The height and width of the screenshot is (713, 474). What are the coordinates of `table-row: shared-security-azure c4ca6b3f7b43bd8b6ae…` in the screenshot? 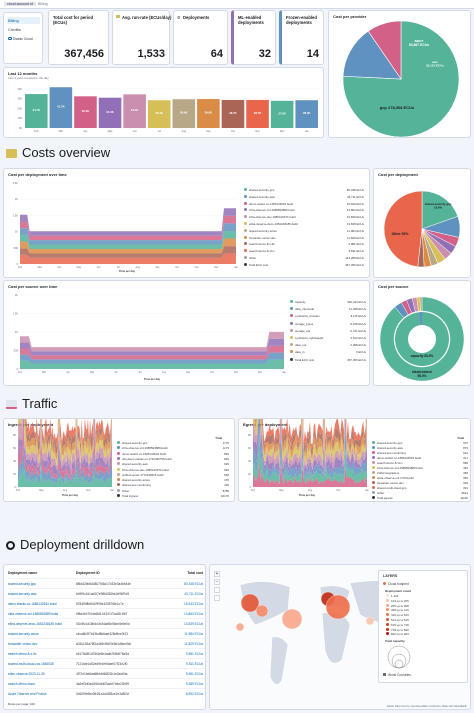 It's located at (106, 633).